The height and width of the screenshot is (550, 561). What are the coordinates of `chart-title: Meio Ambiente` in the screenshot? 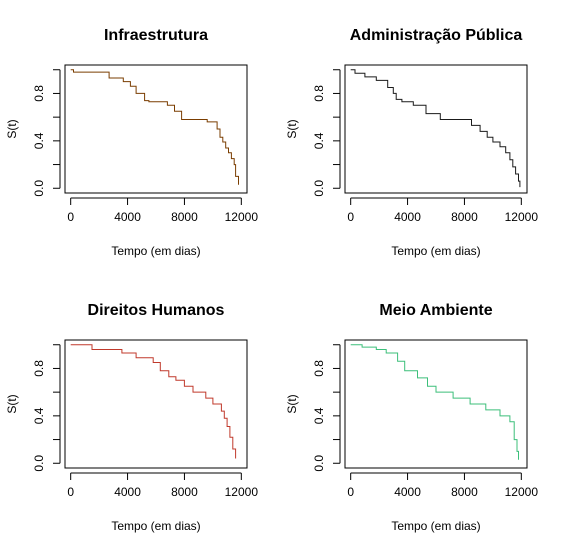 It's located at (435, 310).